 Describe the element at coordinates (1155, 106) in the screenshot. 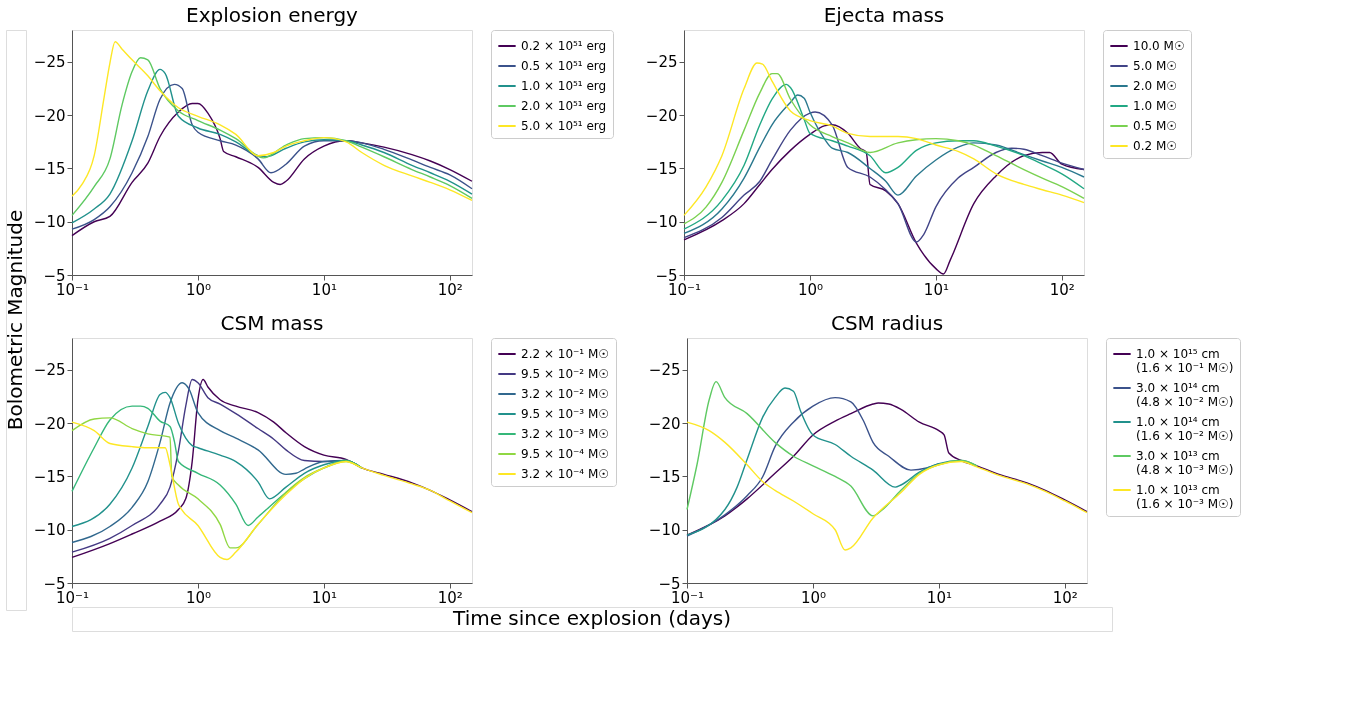

I see `legend-label: 1.0 M☉` at that location.